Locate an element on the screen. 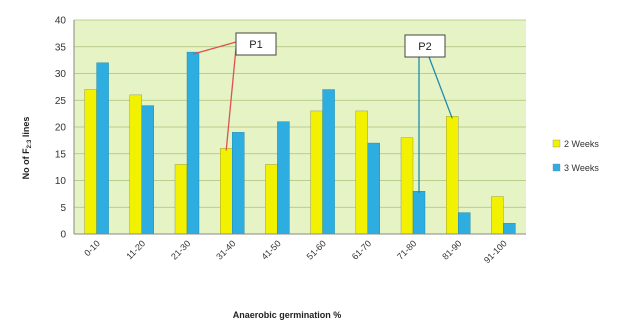 Image resolution: width=640 pixels, height=331 pixels. x-tick-label: 51-60 is located at coordinates (316, 249).